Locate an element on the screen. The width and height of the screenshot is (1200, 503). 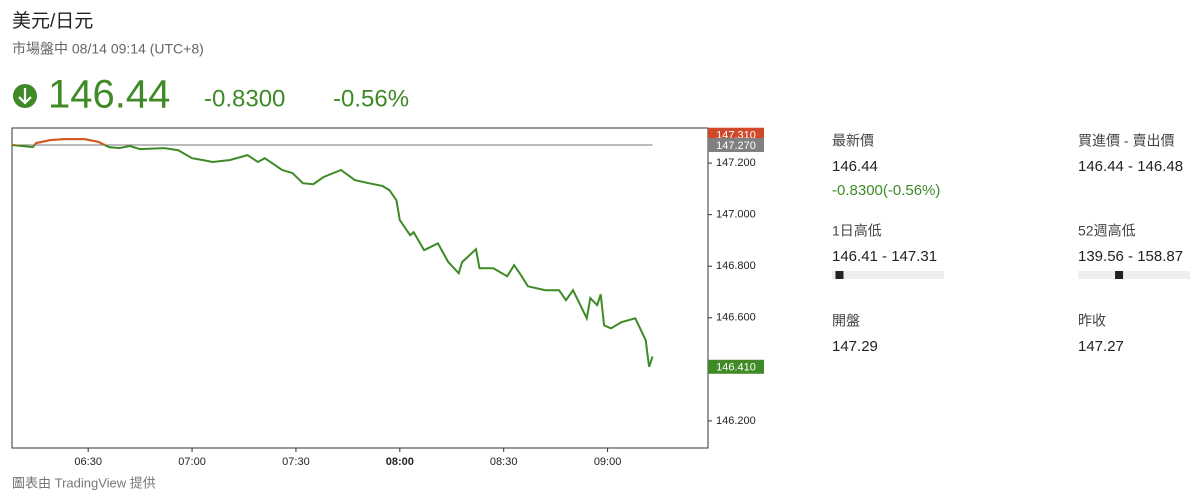
stat-label: 開盤 is located at coordinates (846, 321).